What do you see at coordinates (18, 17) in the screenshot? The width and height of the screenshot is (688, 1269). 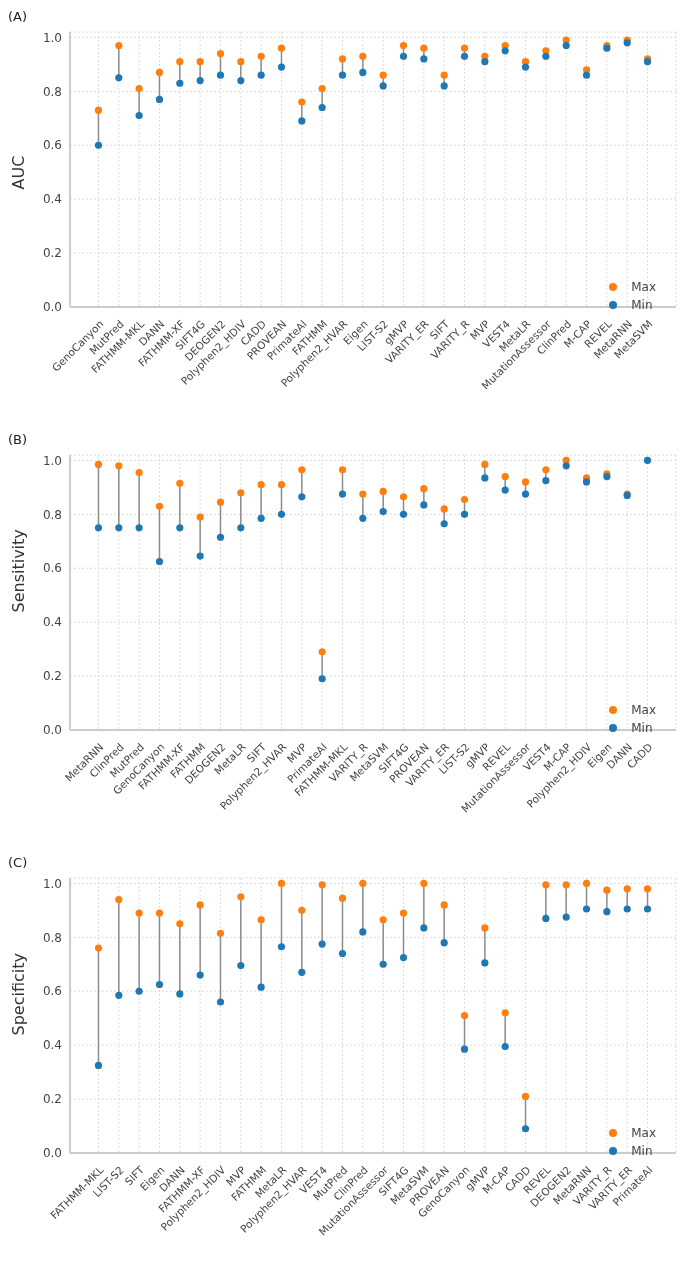 I see `chart-title: (A)` at bounding box center [18, 17].